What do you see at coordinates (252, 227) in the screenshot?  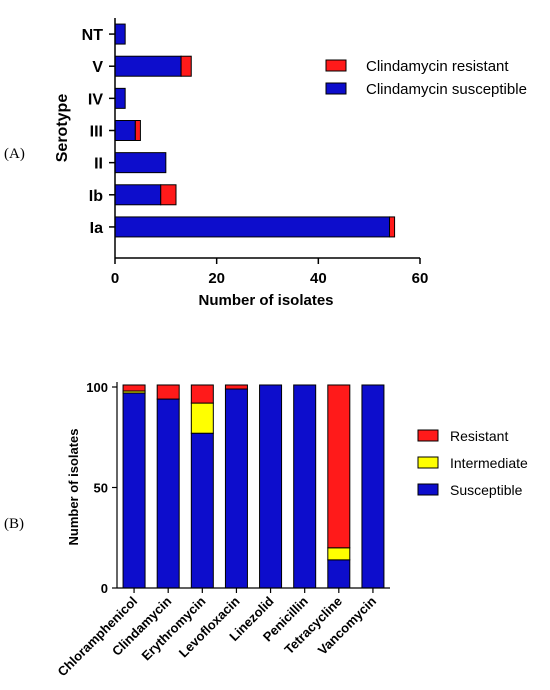 I see `bar-ia-clindamycin-susceptible` at bounding box center [252, 227].